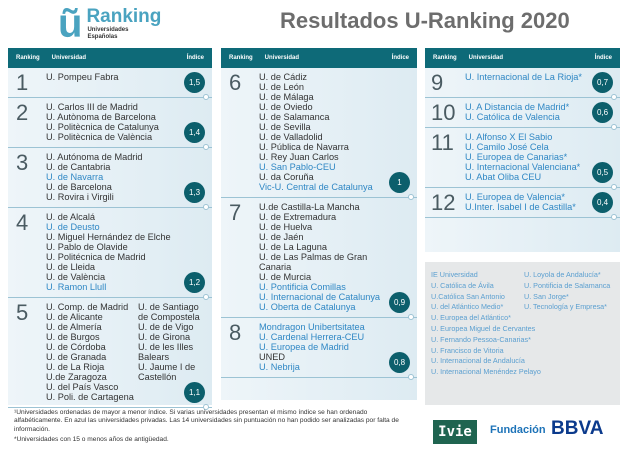 This screenshot has height=458, width=625. Describe the element at coordinates (76, 287) in the screenshot. I see `university-name: U. Ramon Llull` at that location.